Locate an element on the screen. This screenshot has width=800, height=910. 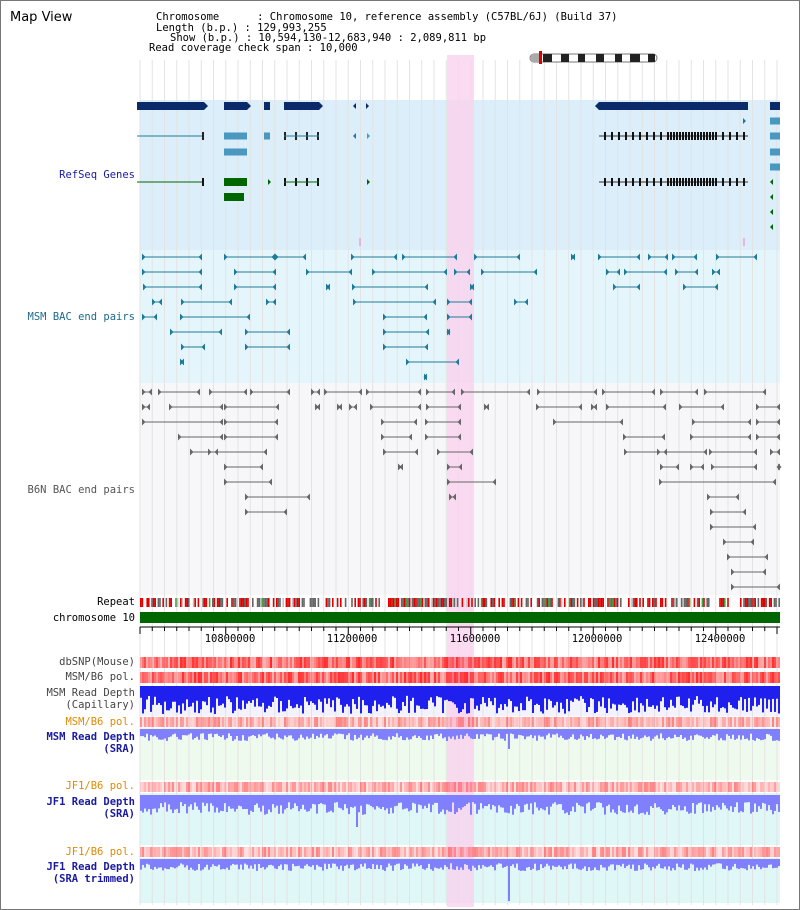
msm-read-depth-cap-label: MSM Read Depth is located at coordinates (90, 693).